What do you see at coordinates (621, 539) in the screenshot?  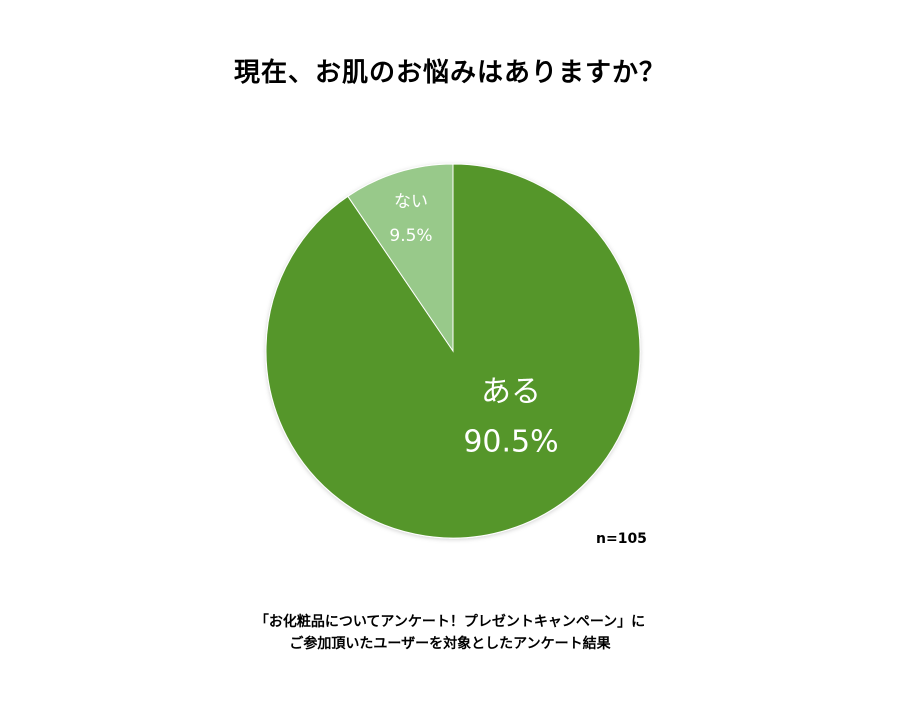 I see `sample-size-label: n=105` at bounding box center [621, 539].